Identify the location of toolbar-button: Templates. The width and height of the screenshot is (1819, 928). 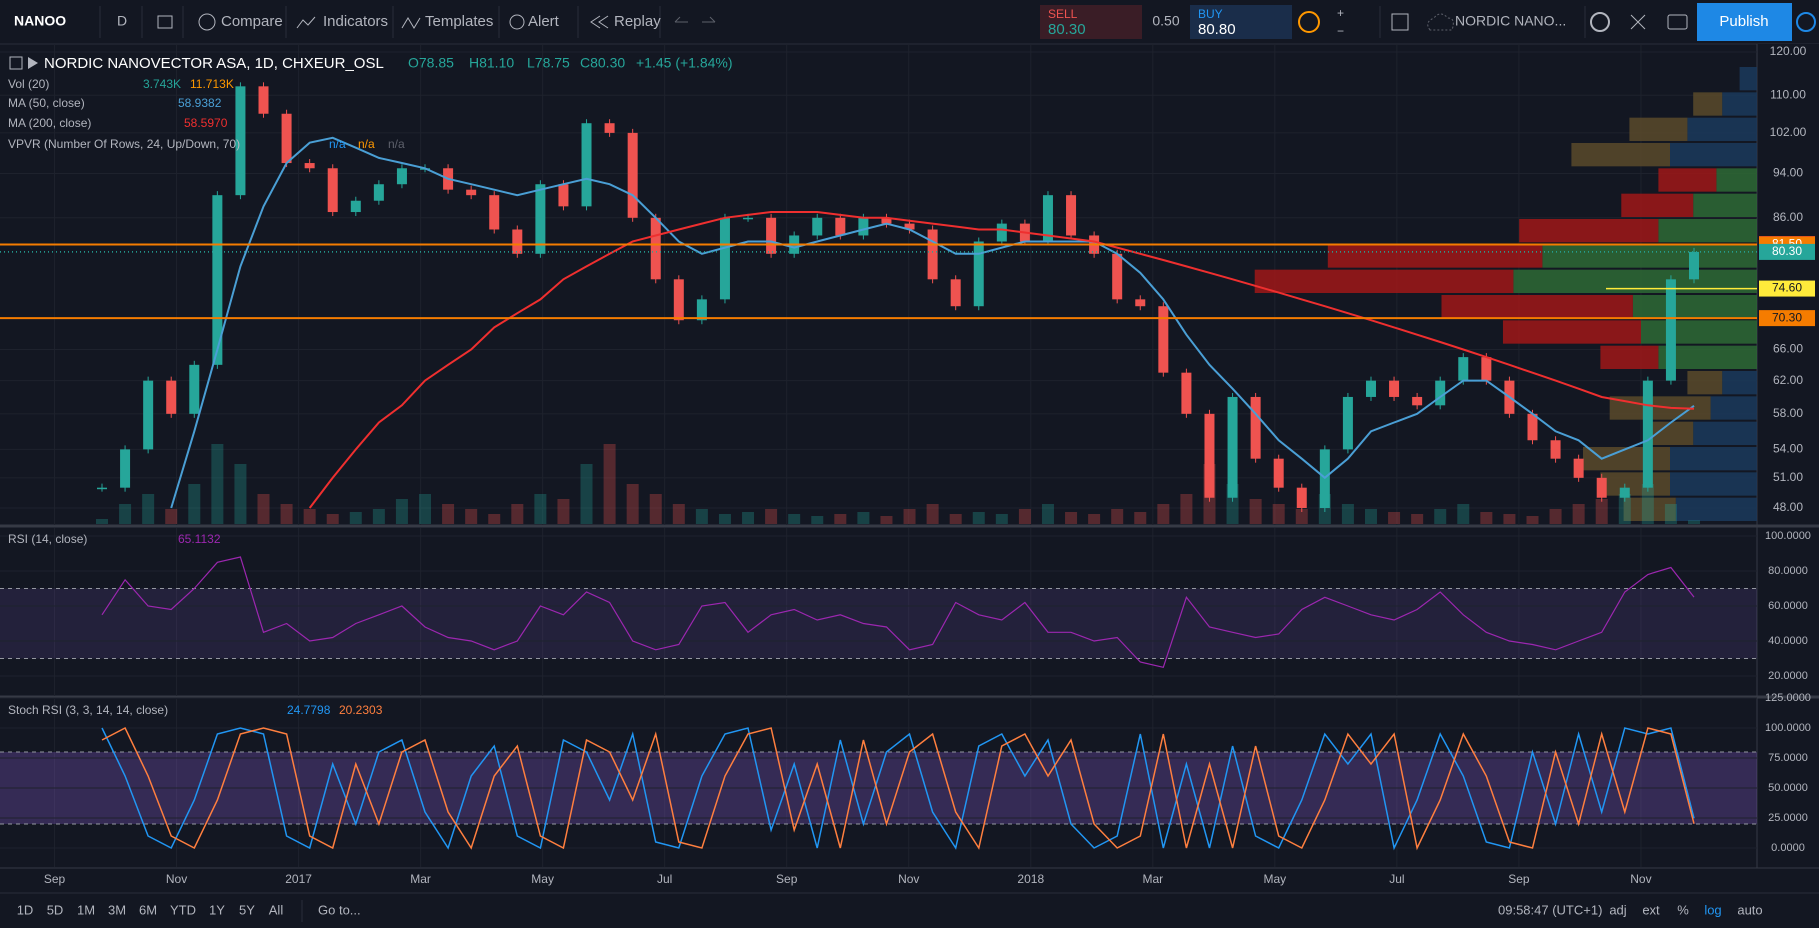
(459, 21).